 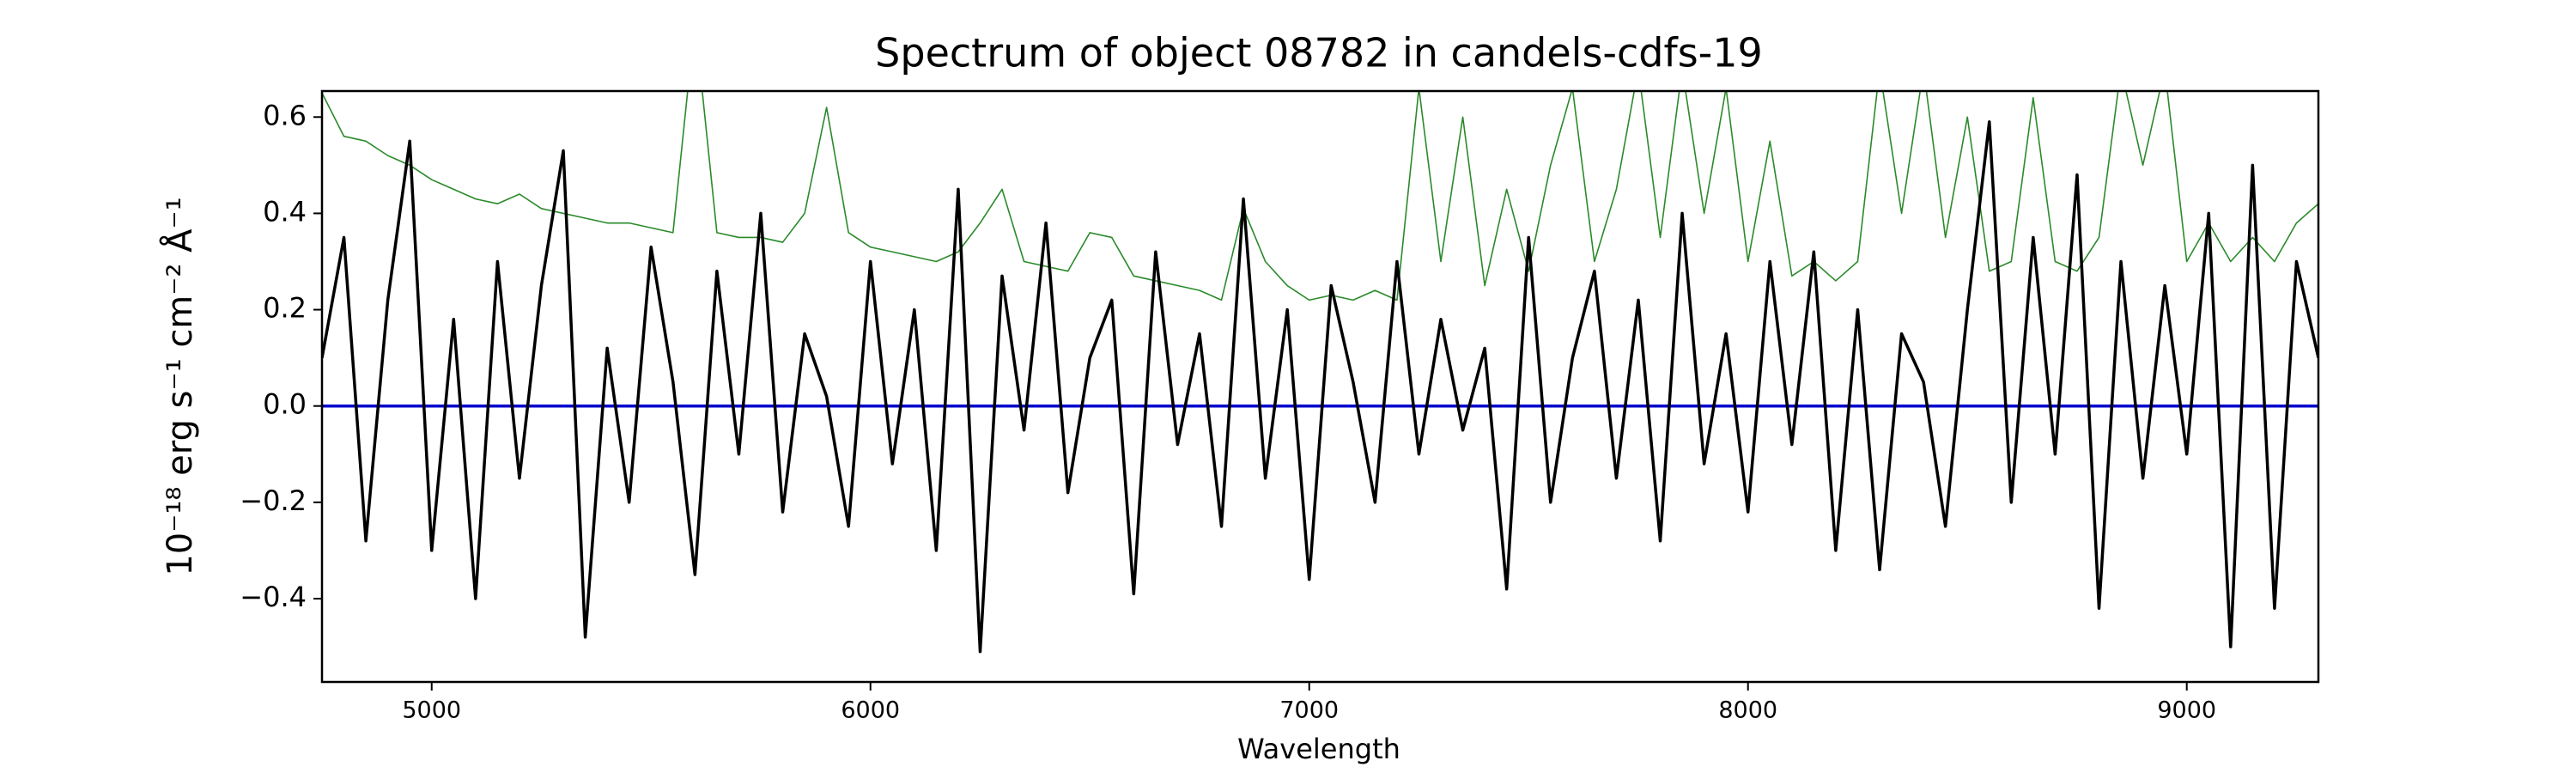 I want to click on y-tick-label: 0.4, so click(x=285, y=211).